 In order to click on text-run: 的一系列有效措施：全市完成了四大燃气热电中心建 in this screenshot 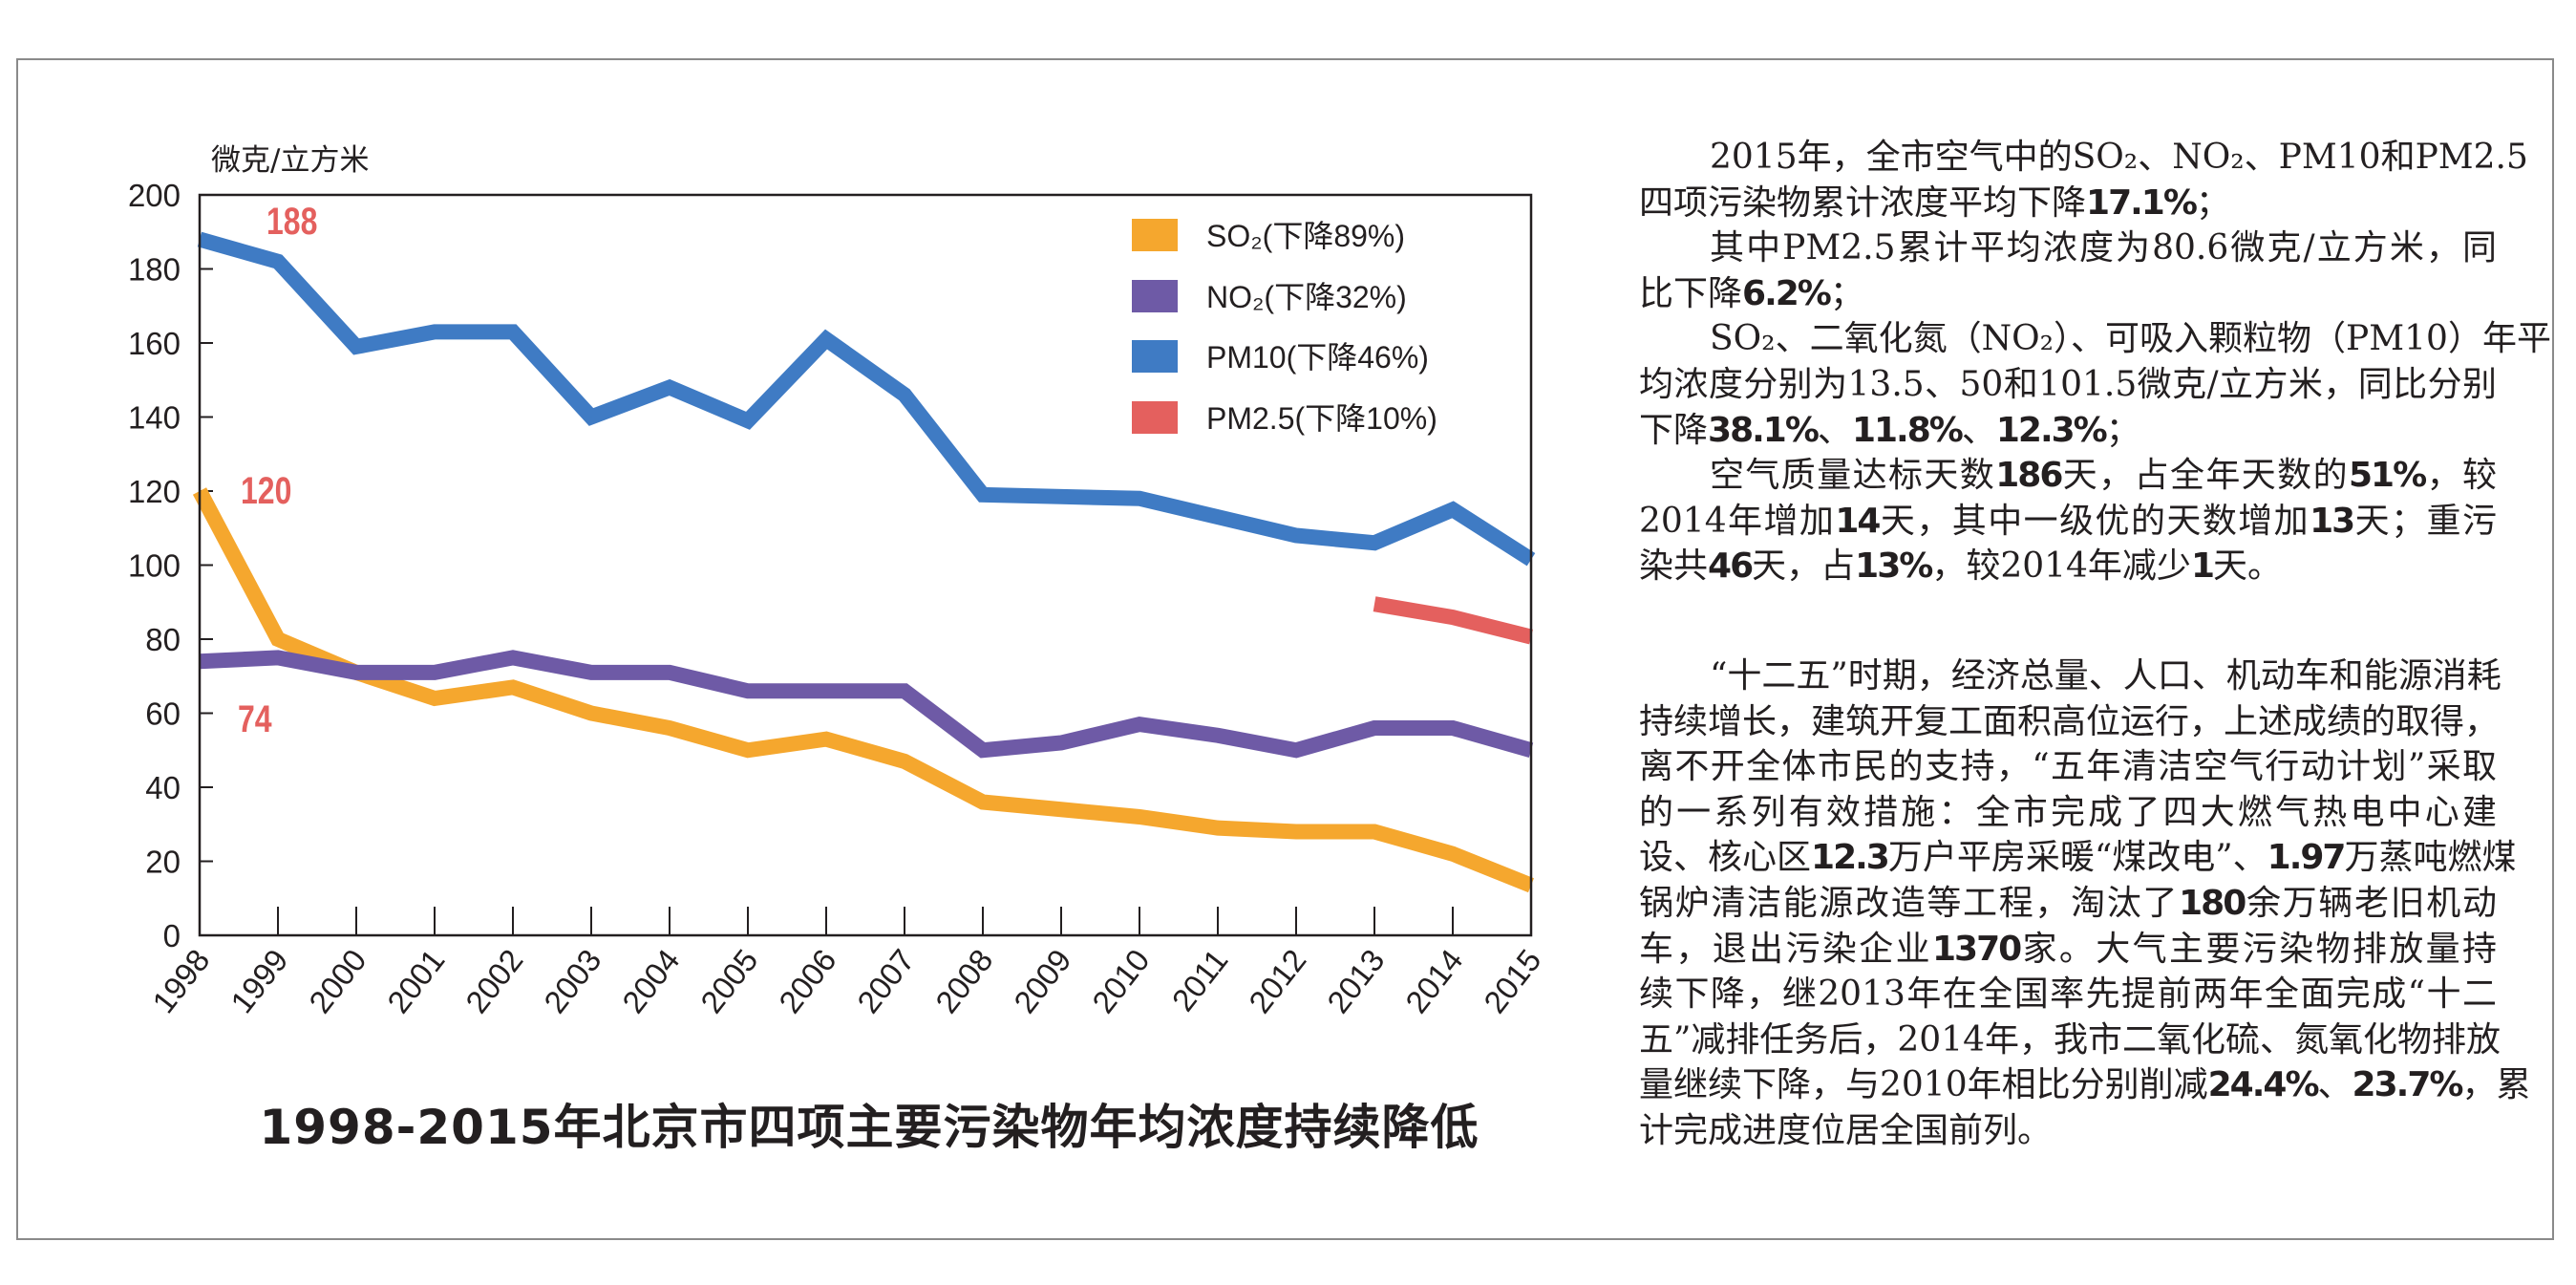, I will do `click(2068, 812)`.